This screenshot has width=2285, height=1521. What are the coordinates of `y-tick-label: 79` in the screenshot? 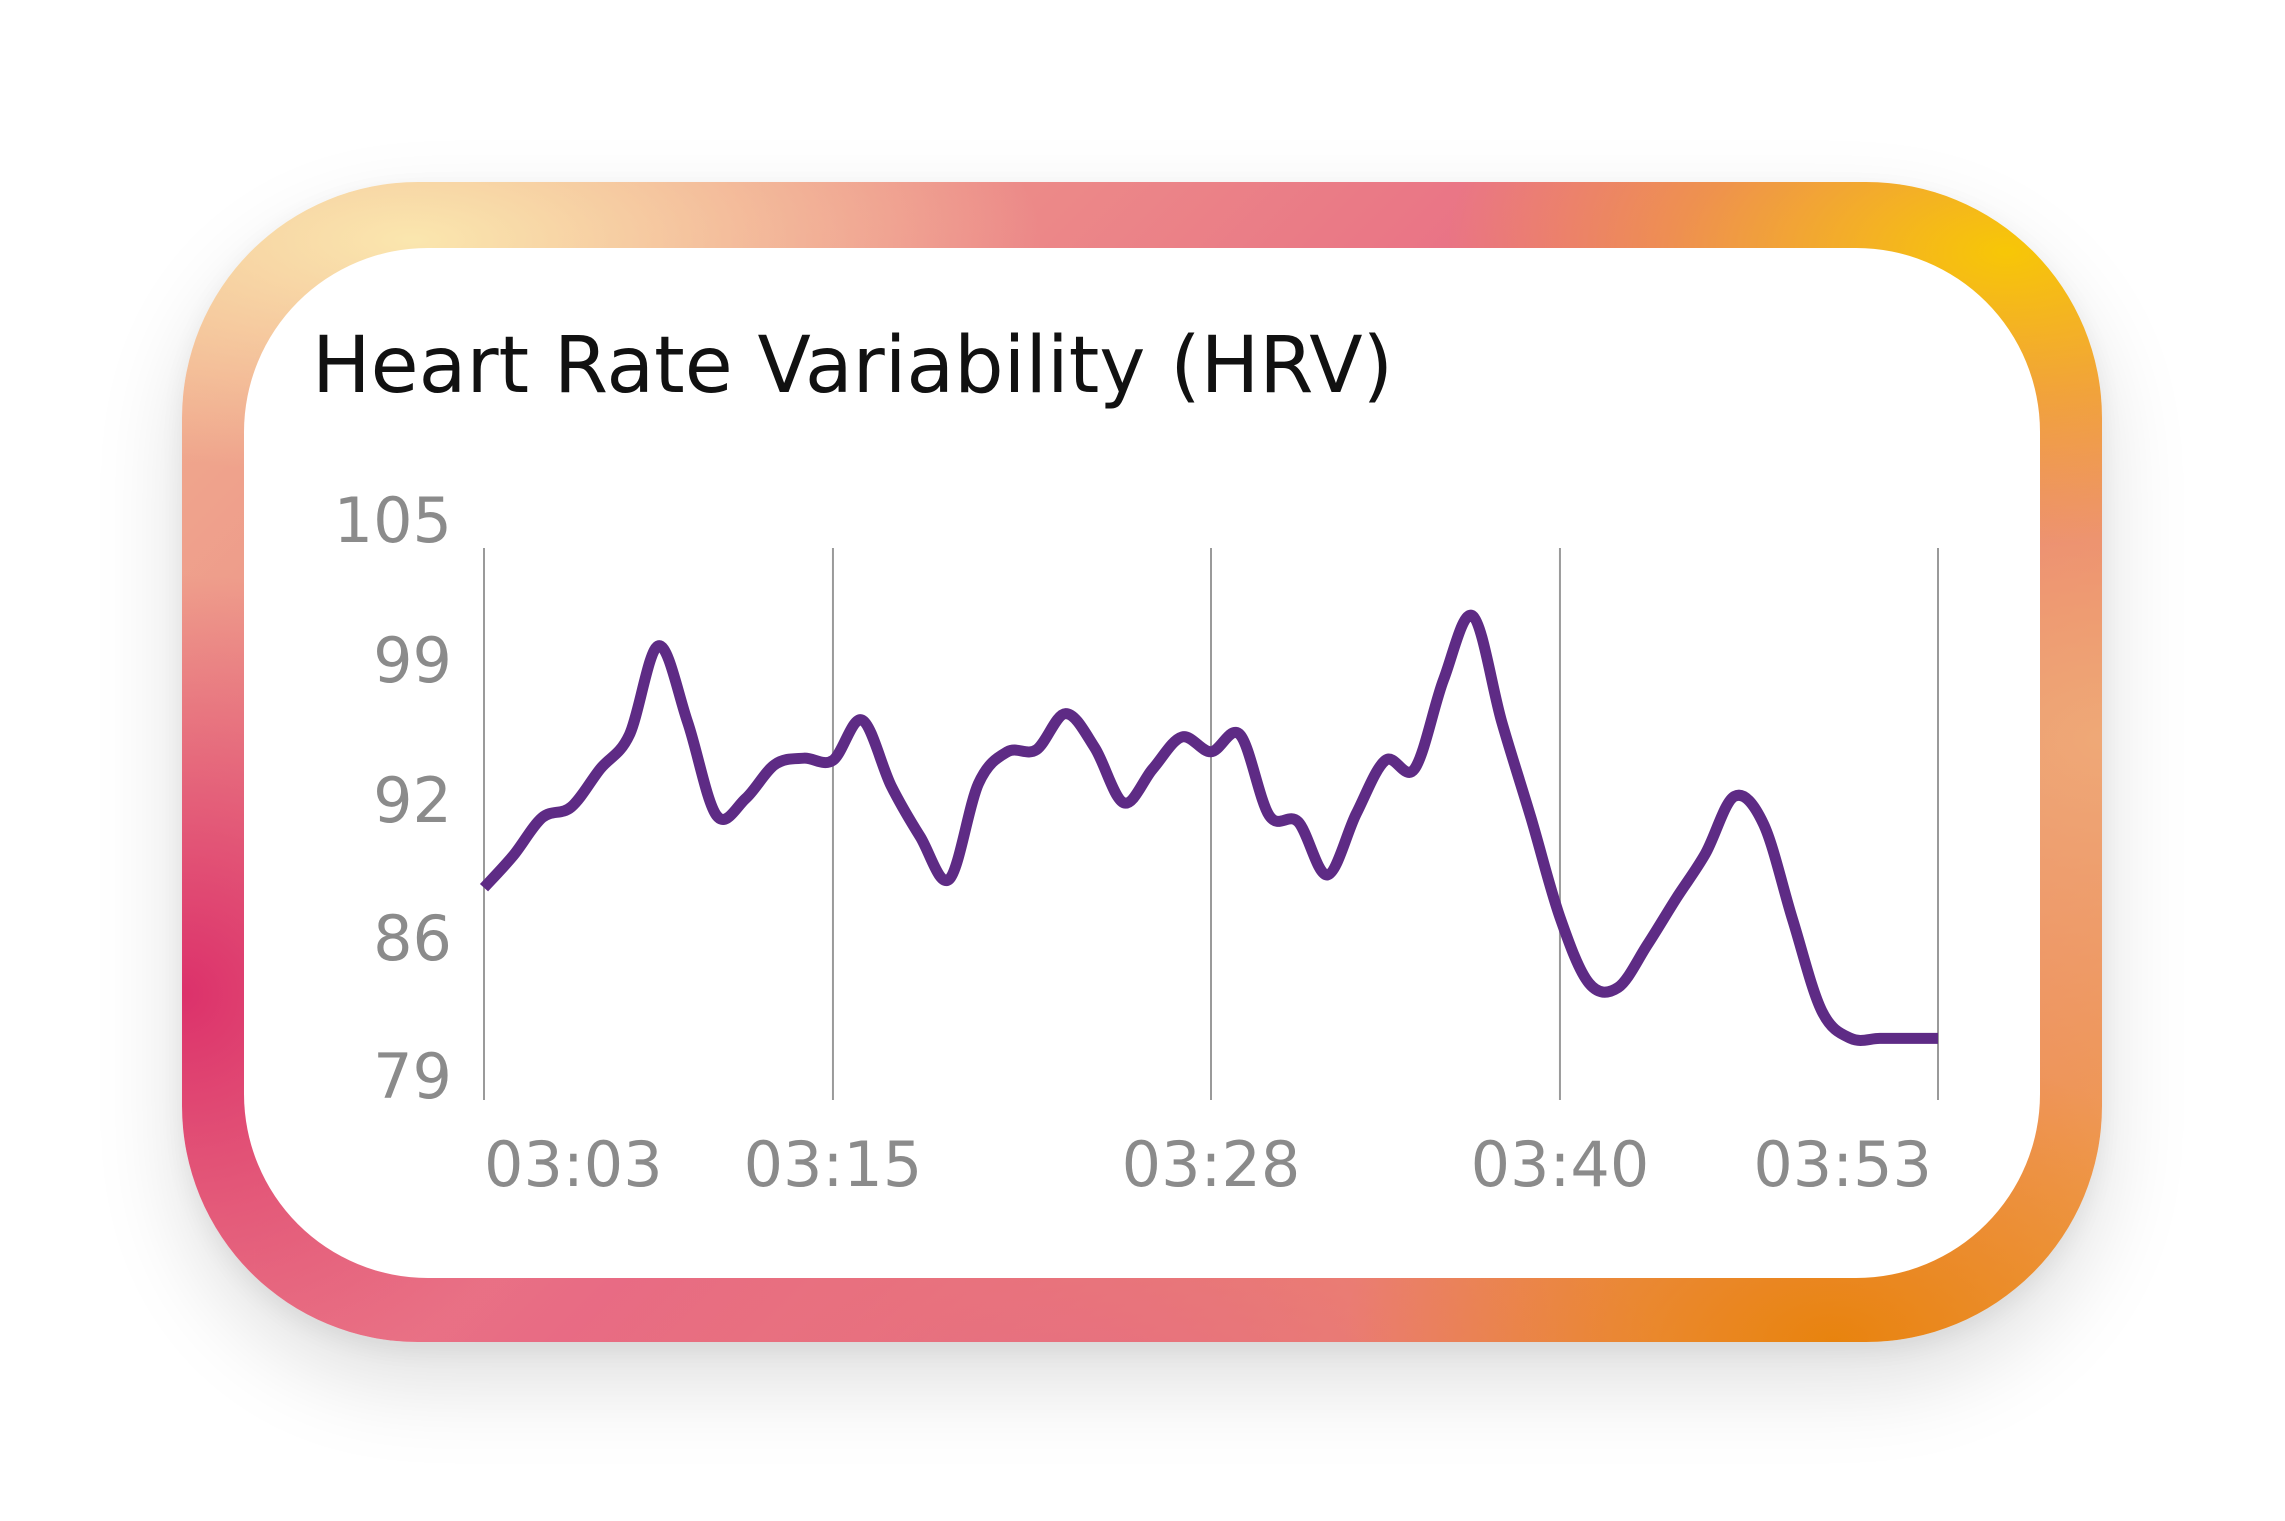 It's located at (412, 1076).